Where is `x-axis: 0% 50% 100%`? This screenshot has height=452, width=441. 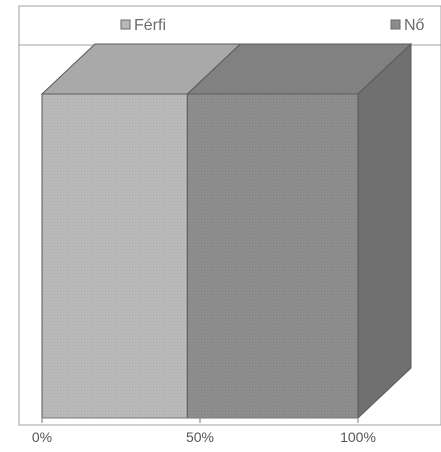 x-axis: 0% 50% 100% is located at coordinates (204, 431).